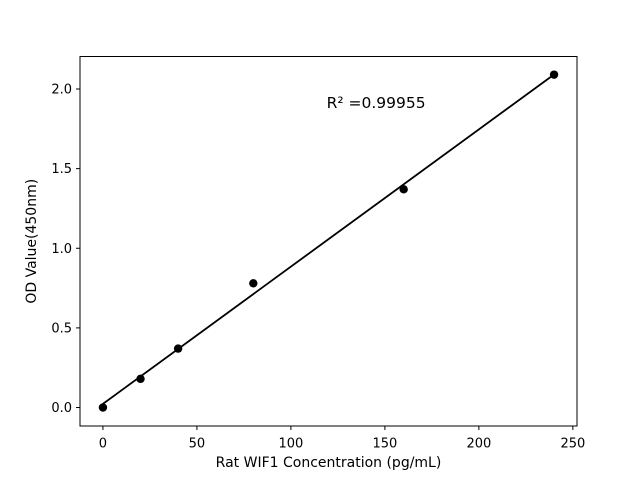 The image size is (640, 480). Describe the element at coordinates (384, 444) in the screenshot. I see `x-tick-label: 150` at that location.